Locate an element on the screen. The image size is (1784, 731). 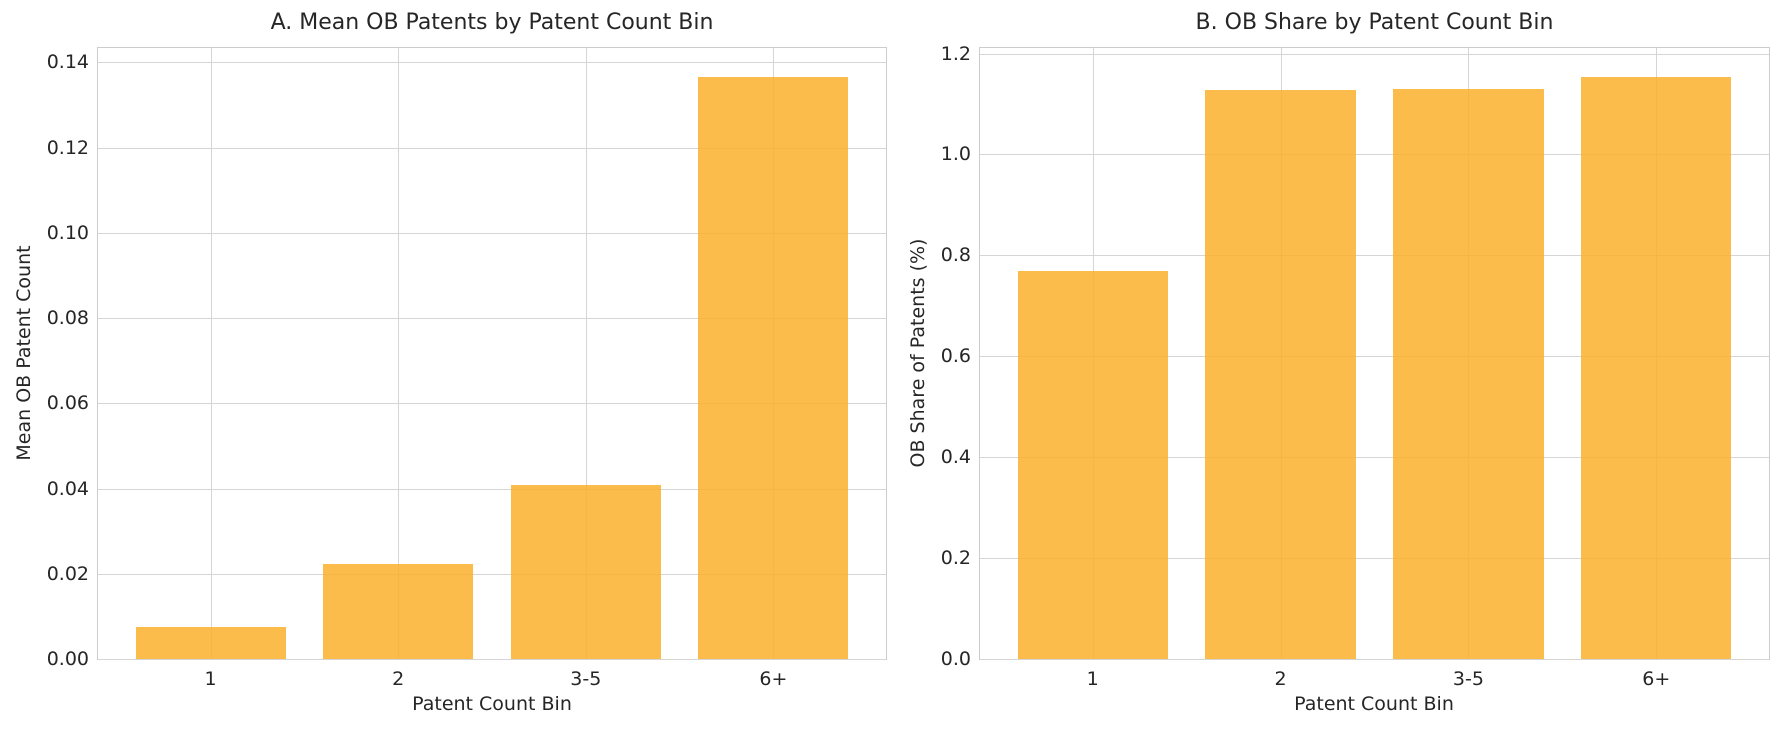
y-tick-label: 0.02 is located at coordinates (67, 573).